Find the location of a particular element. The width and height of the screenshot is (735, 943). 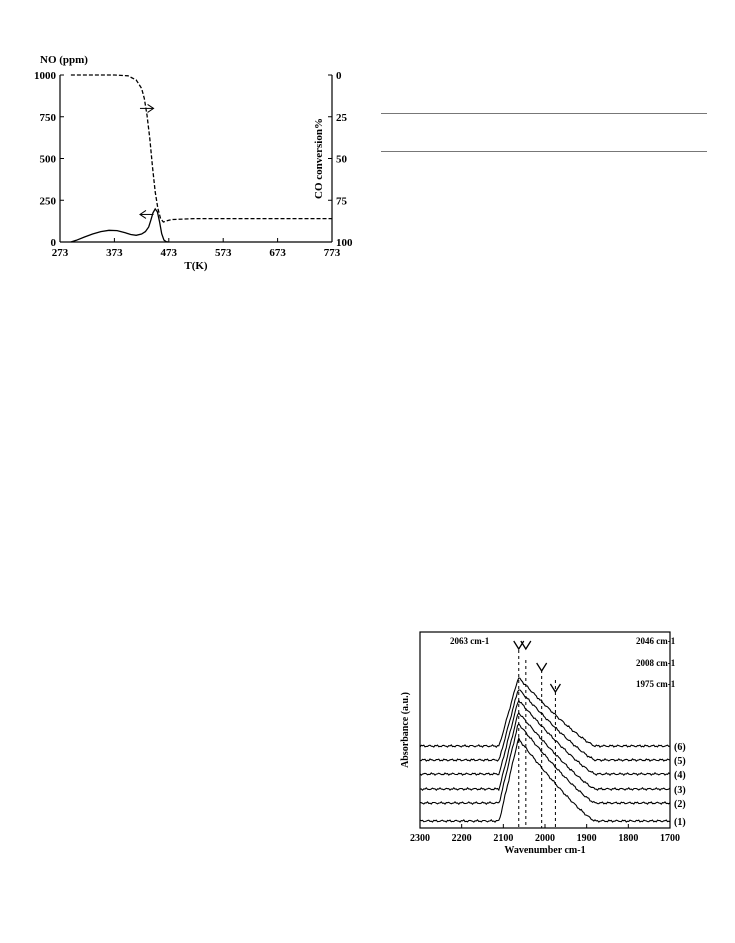

y-right-tick-label: 50 is located at coordinates (342, 160).